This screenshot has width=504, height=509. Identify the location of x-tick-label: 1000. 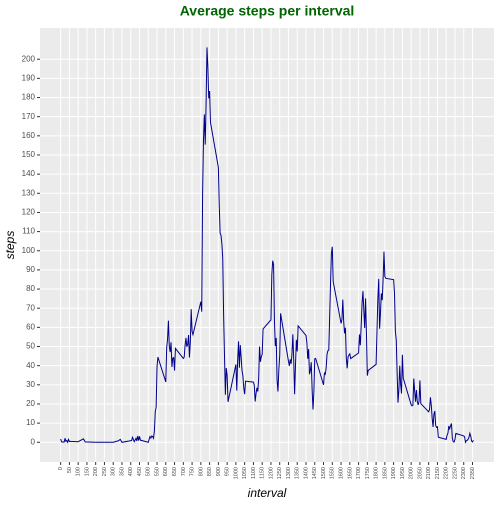
(236, 473).